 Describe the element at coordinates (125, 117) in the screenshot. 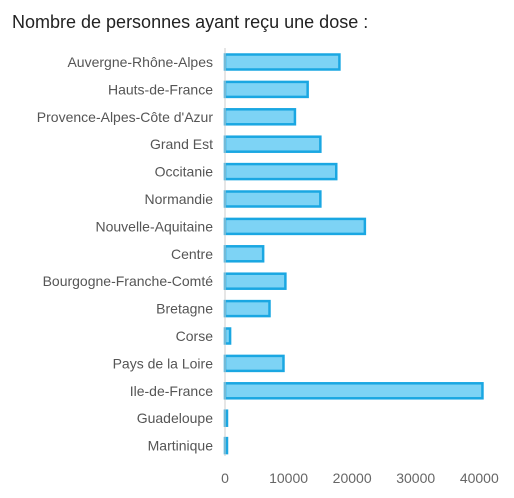

I see `category-label: Provence-Alpes-Côte d'Azur` at that location.